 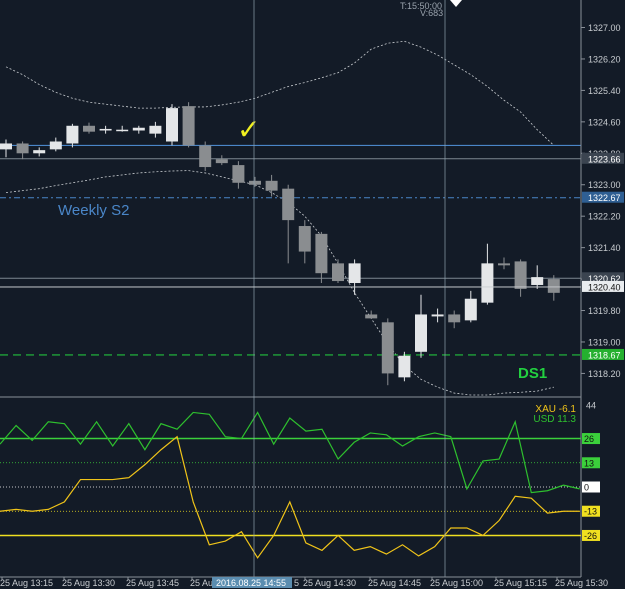 What do you see at coordinates (456, 3) in the screenshot?
I see `scroll-marker-icon` at bounding box center [456, 3].